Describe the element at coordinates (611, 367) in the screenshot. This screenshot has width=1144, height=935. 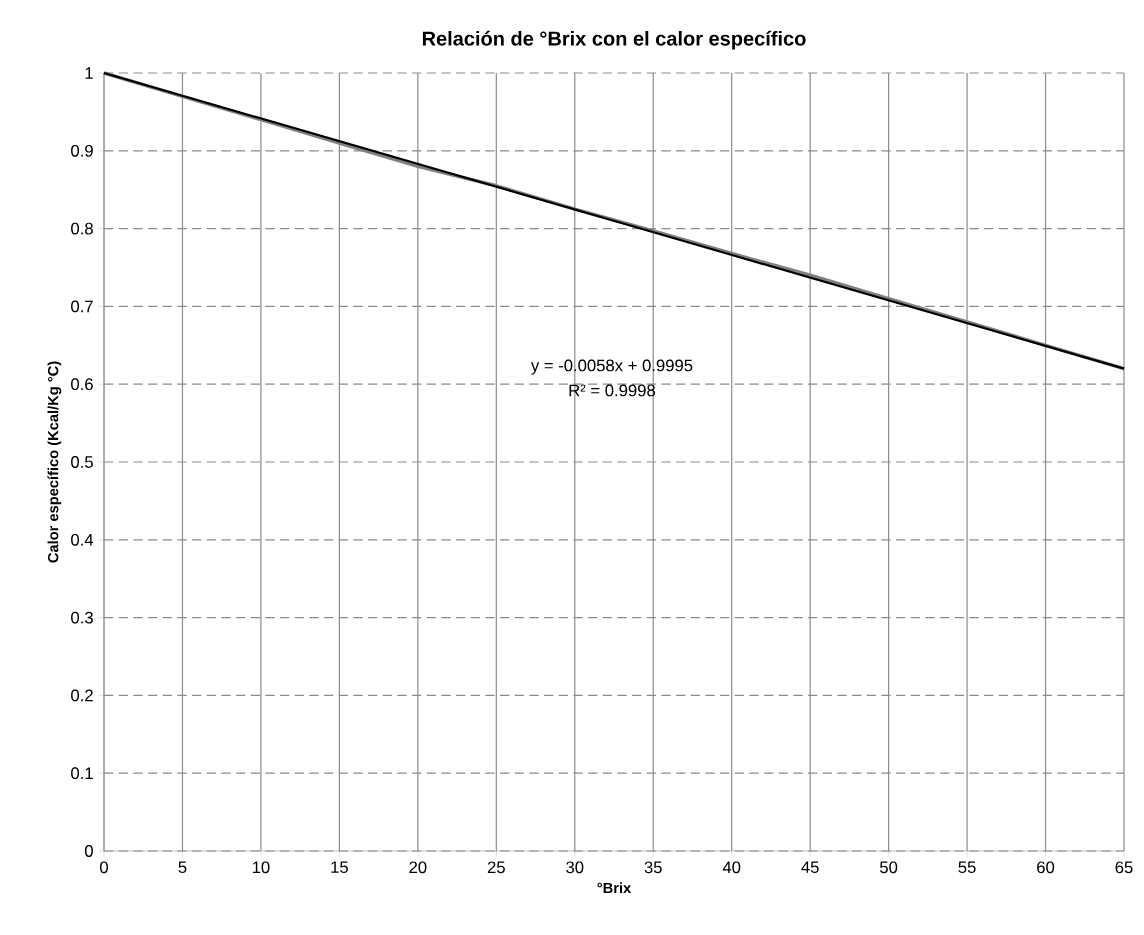
I see `annotation: y = -0.0058x + 0.9995` at that location.